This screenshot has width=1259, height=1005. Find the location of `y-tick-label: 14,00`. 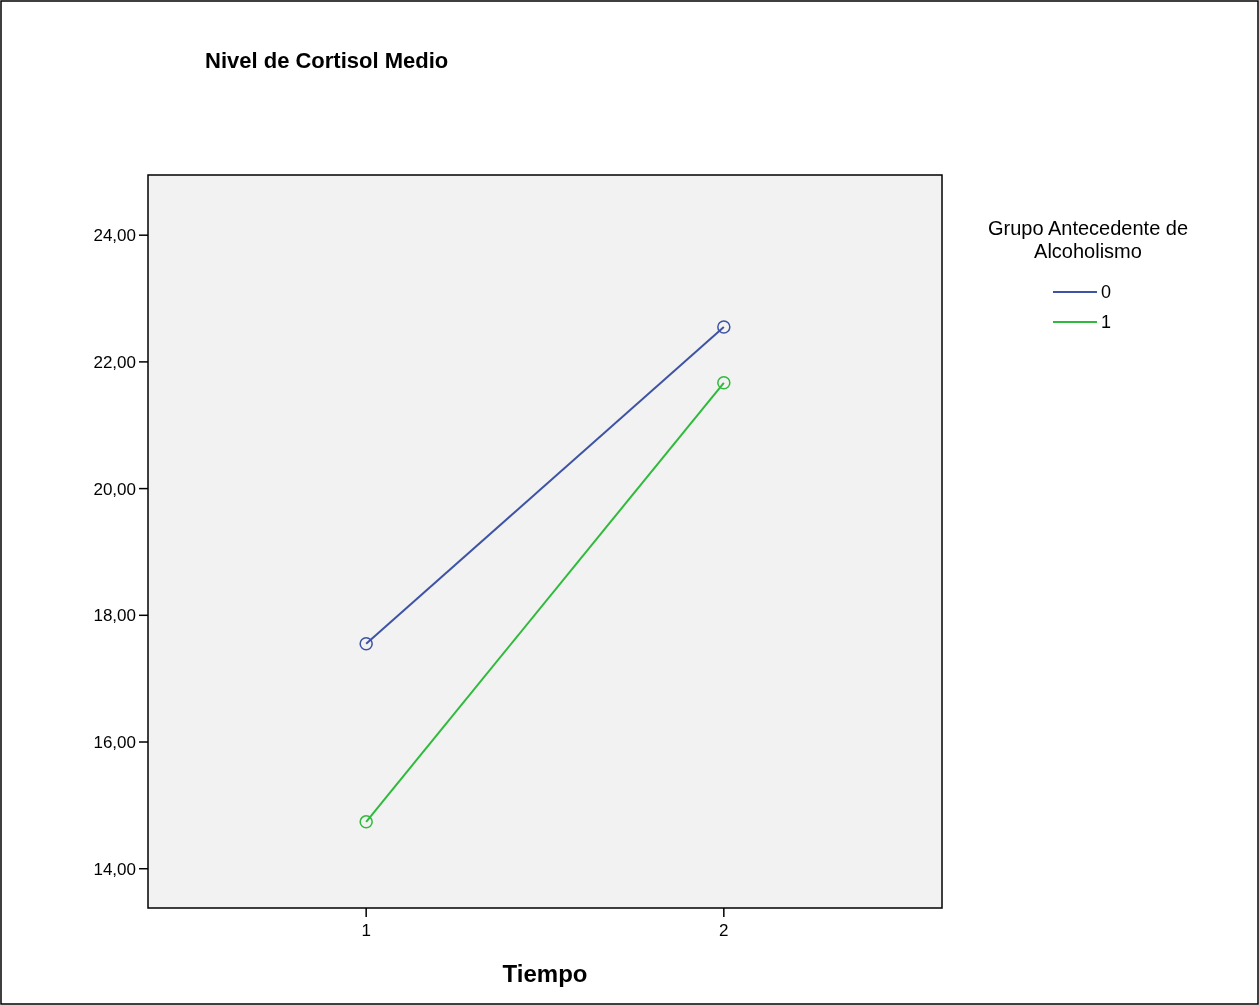

y-tick-label: 14,00 is located at coordinates (114, 869).